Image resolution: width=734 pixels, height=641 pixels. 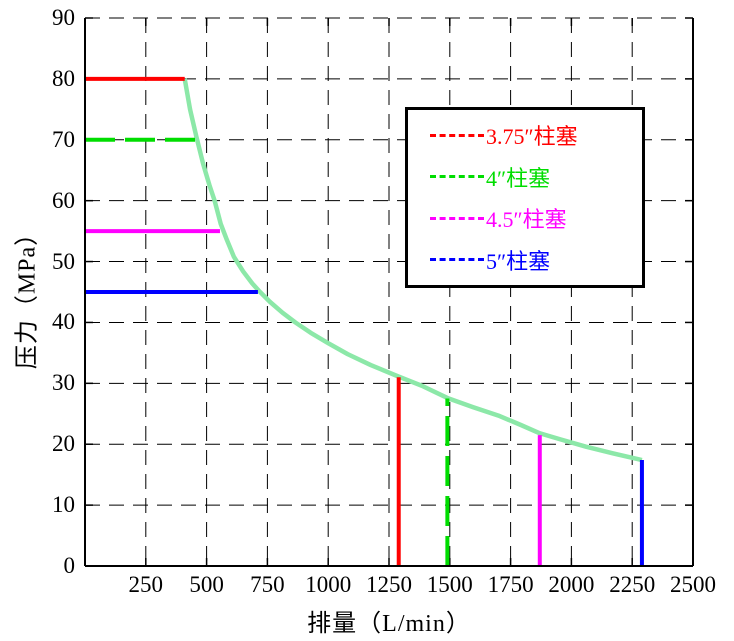 I want to click on x-tick-label: 250, so click(x=146, y=584).